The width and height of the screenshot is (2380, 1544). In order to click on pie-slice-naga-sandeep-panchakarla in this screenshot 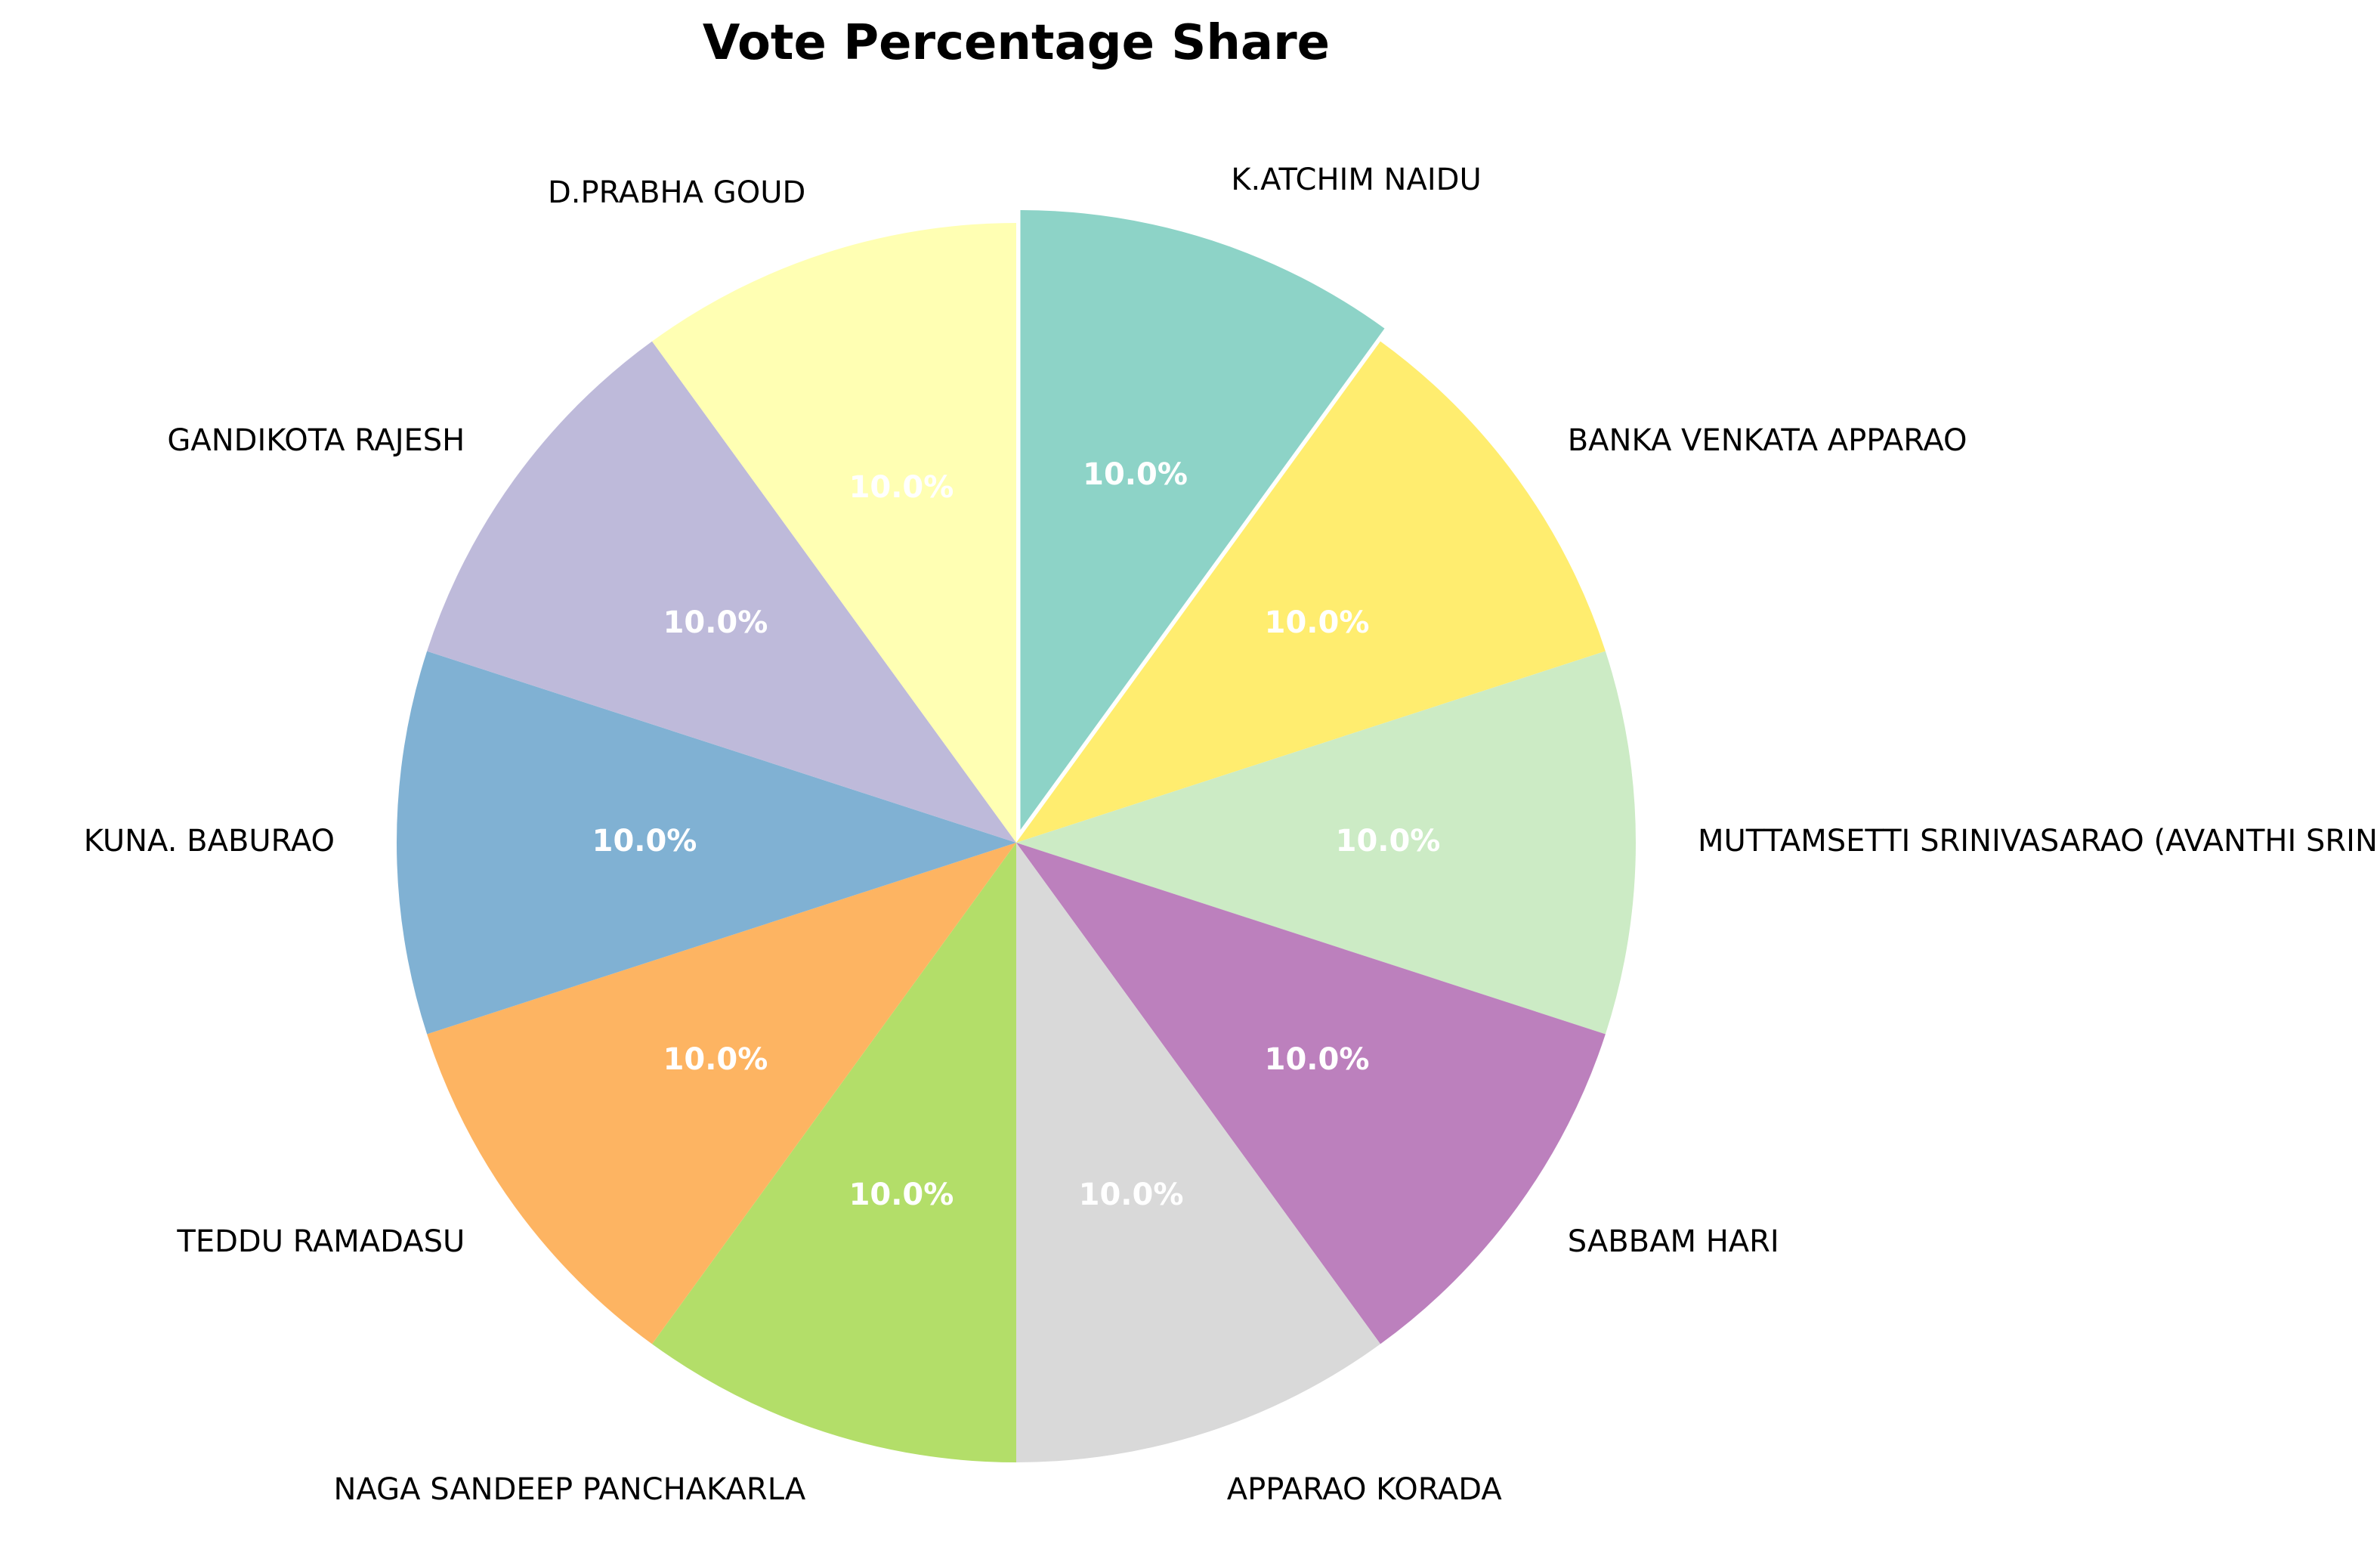, I will do `click(834, 1152)`.